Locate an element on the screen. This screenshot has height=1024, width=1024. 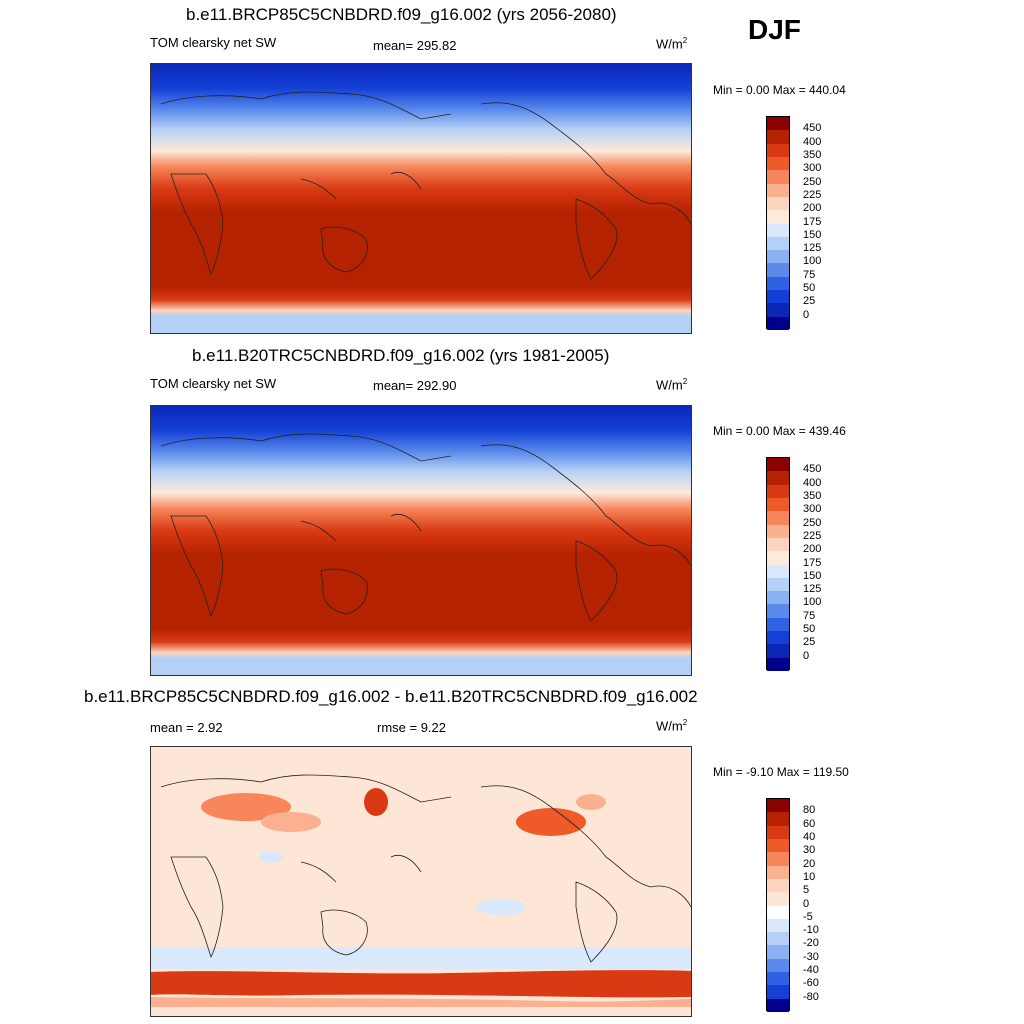
panel-3-colorbar-tick: -40 is located at coordinates (811, 970).